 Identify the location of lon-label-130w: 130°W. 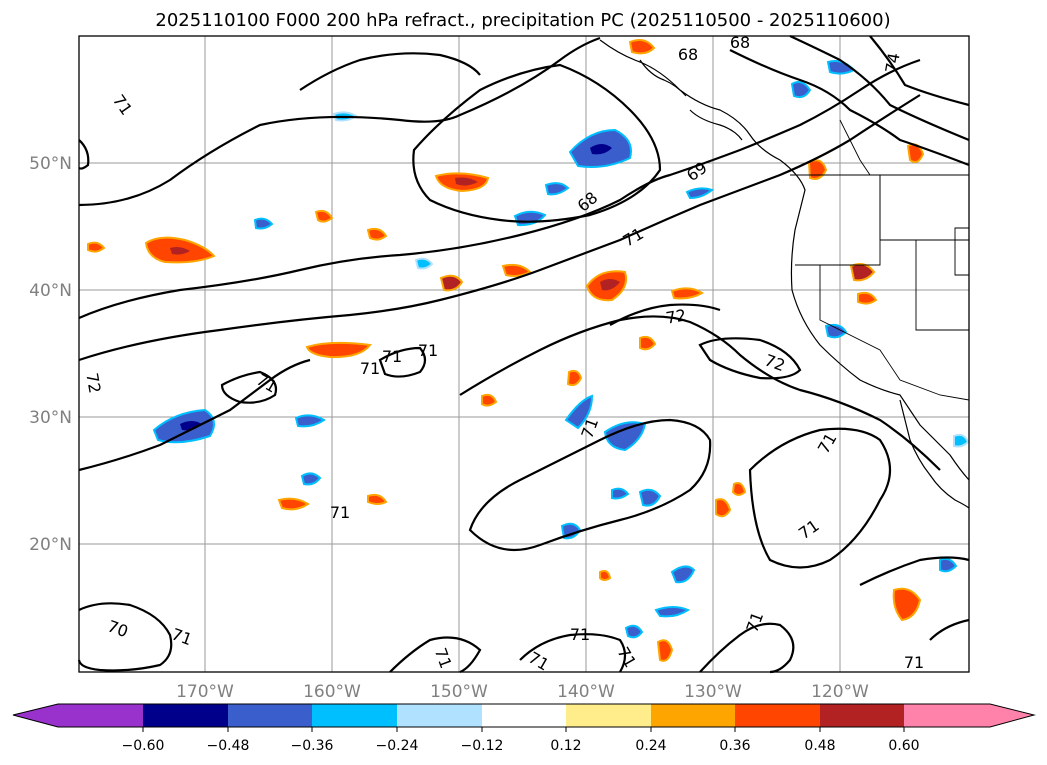
(713, 692).